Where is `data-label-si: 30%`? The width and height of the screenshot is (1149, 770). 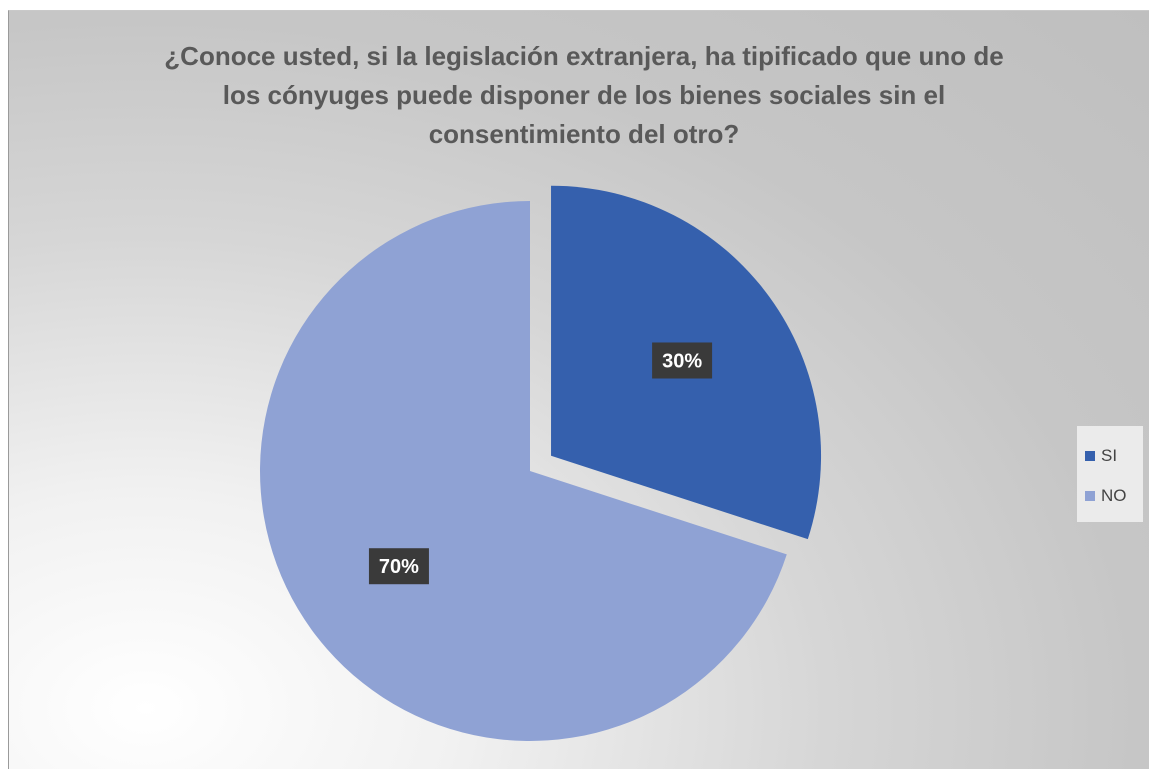
data-label-si: 30% is located at coordinates (682, 360).